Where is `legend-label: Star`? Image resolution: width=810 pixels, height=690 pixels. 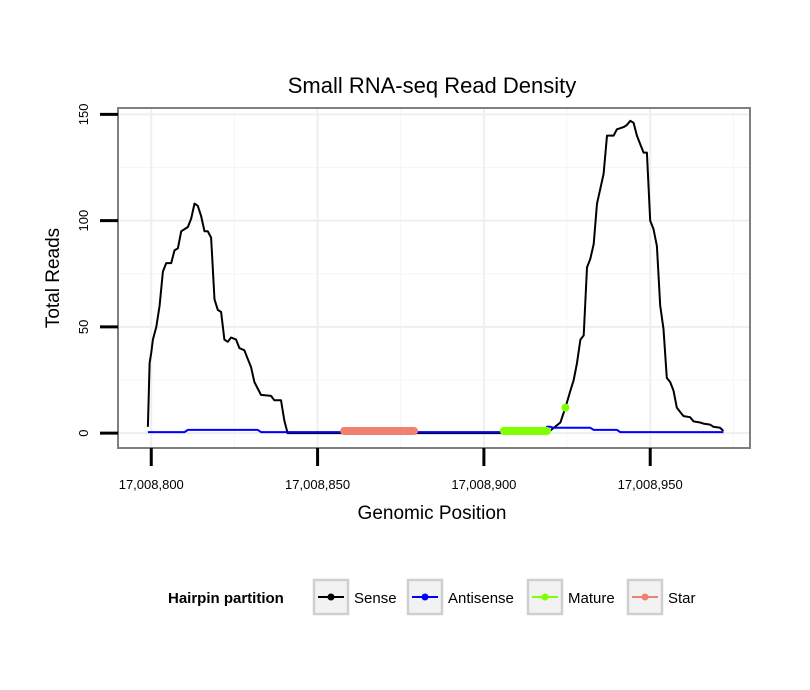
legend-label: Star is located at coordinates (682, 598).